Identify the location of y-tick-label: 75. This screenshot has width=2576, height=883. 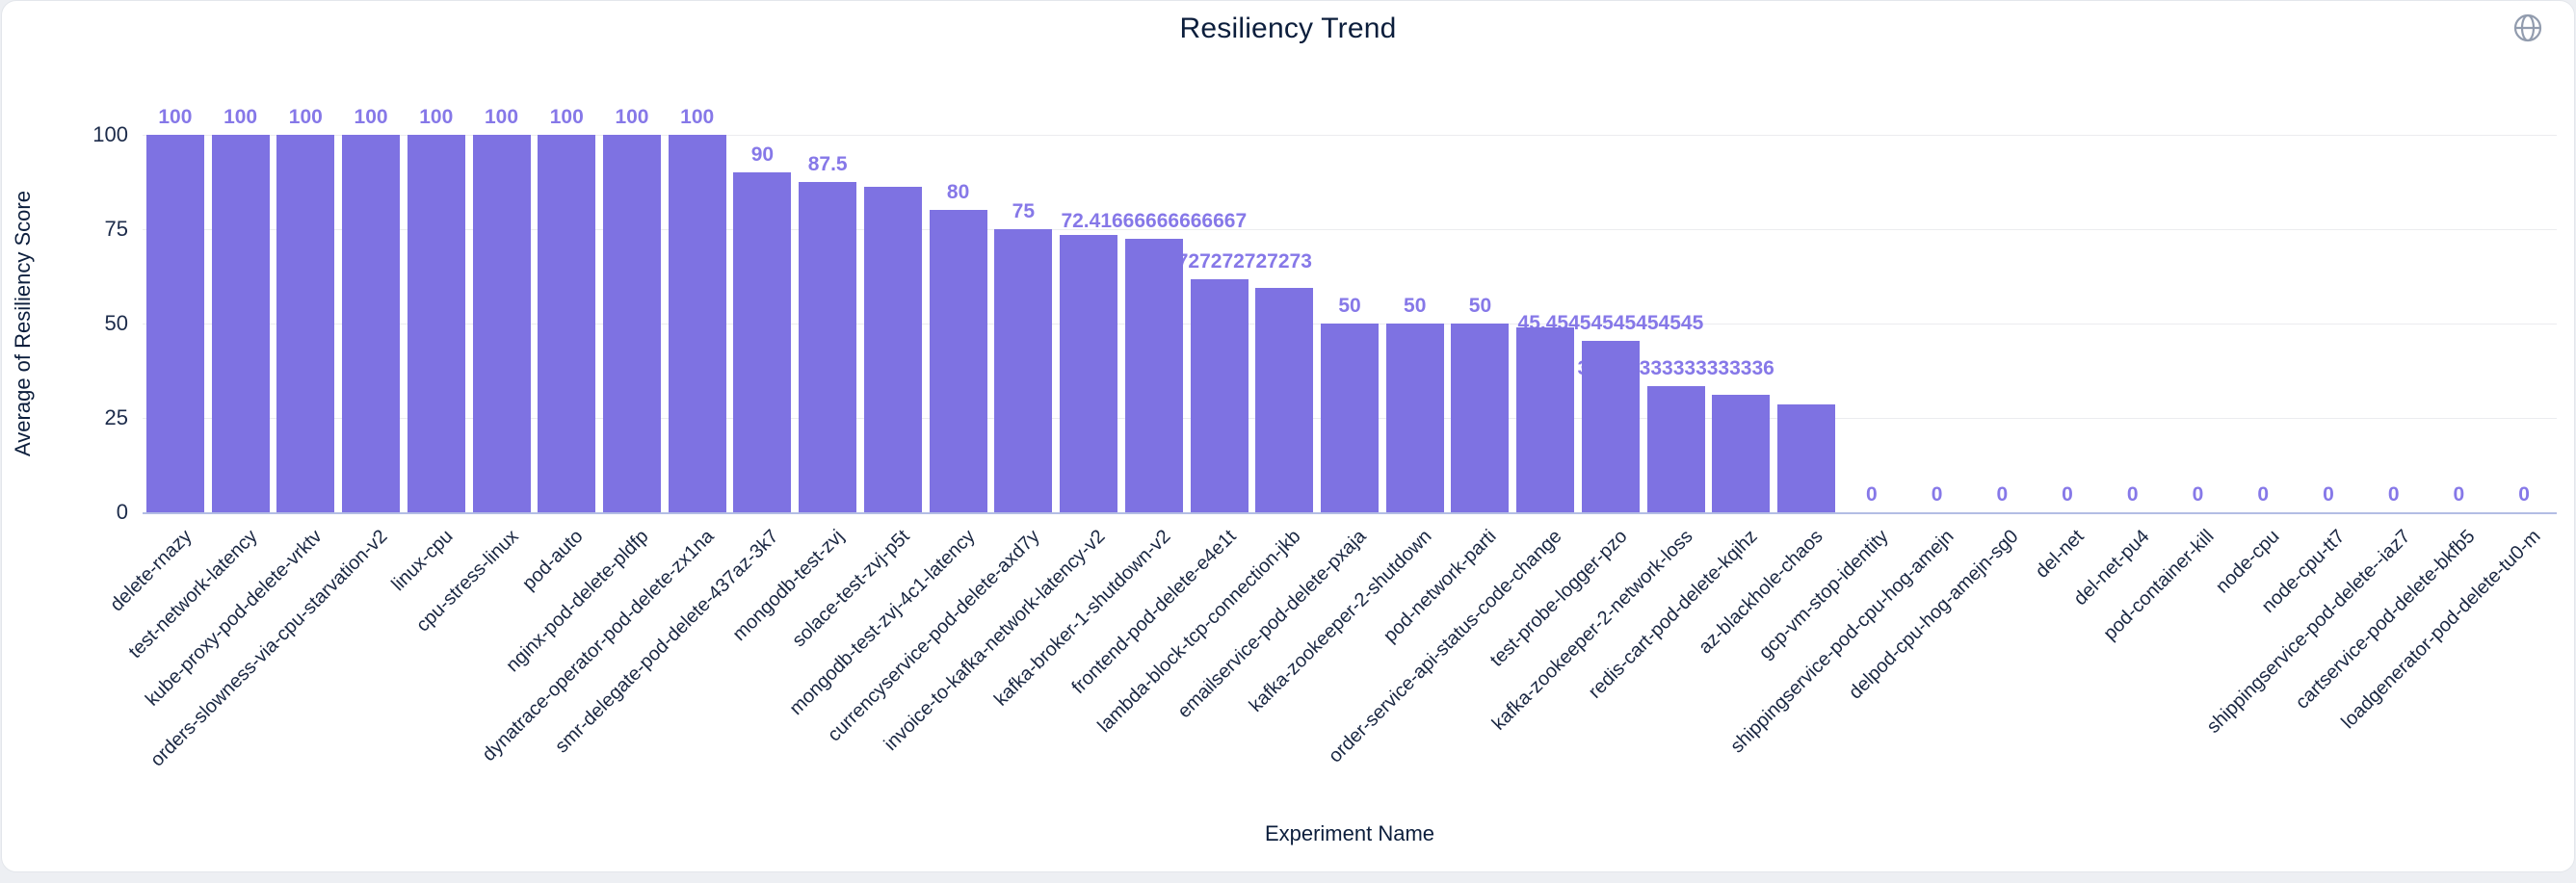
(116, 229).